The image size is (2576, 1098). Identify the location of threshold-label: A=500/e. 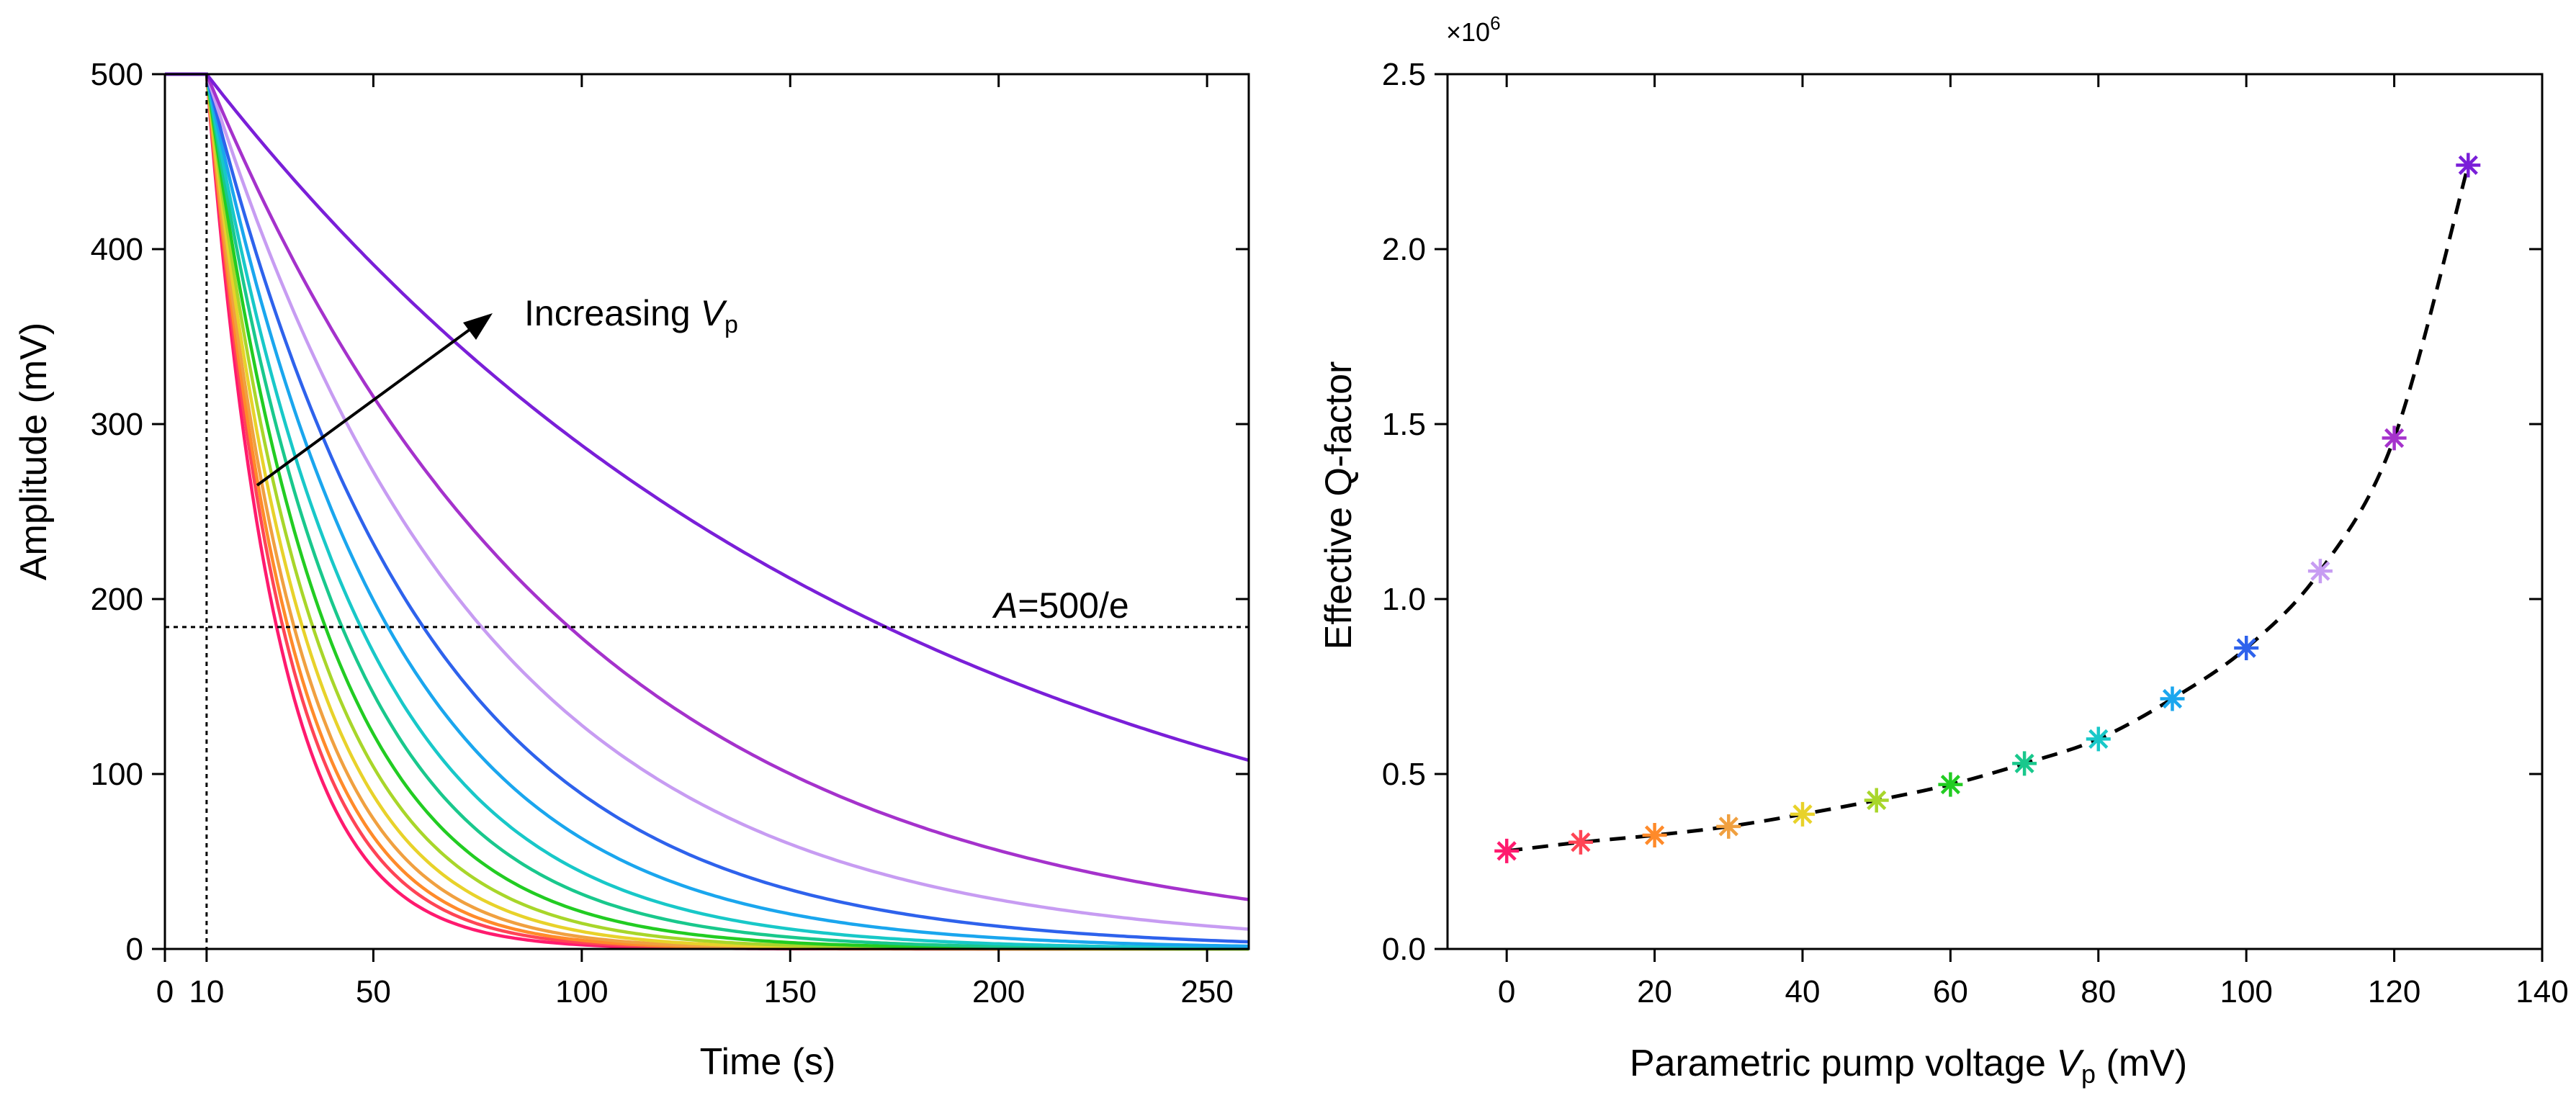
(1060, 605).